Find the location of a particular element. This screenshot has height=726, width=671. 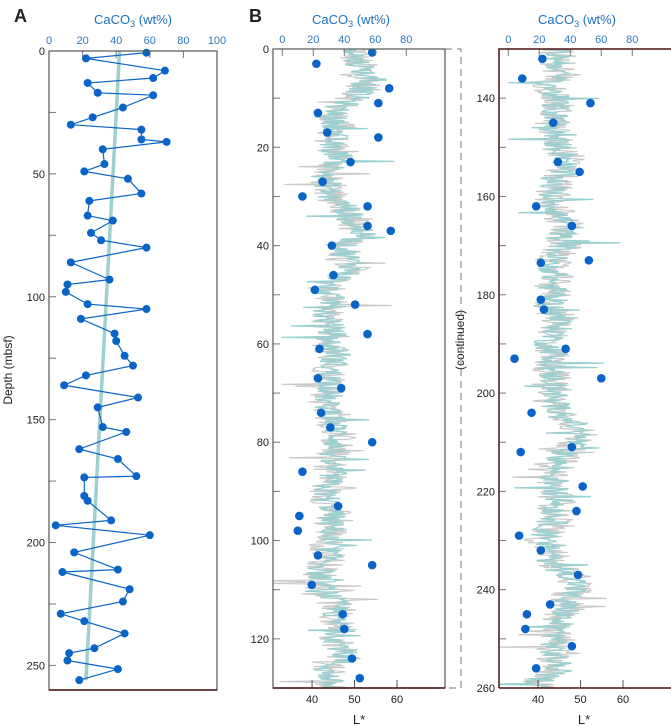

panel-b-upper-caco3-tick-label: 40 is located at coordinates (344, 40).